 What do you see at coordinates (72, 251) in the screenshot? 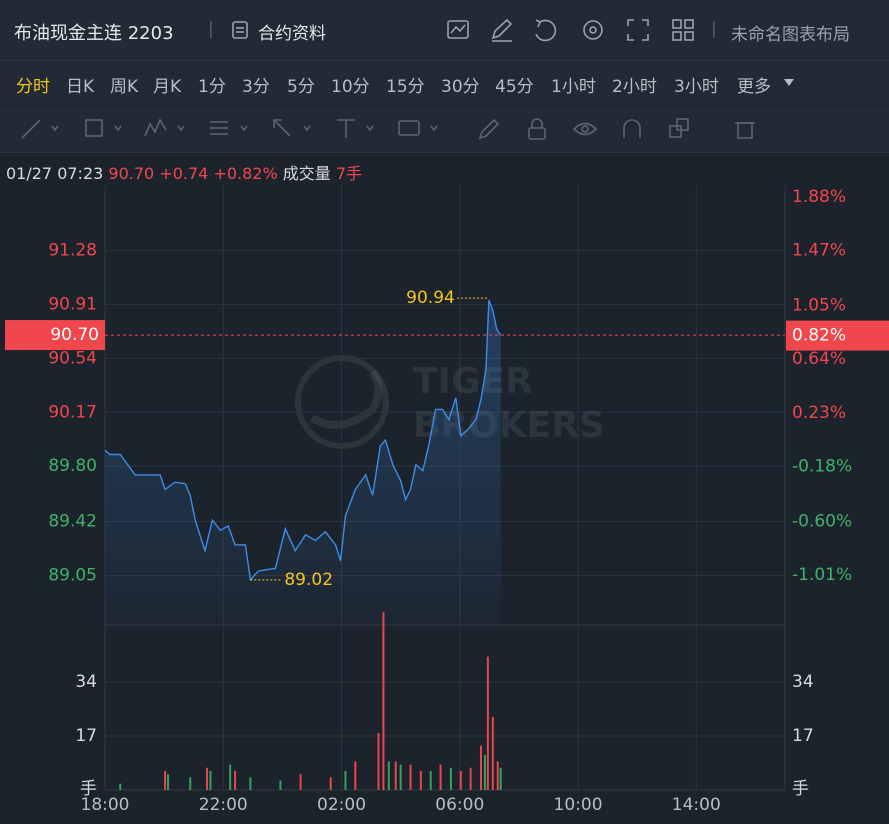
I see `y-tick-label: 91.28` at bounding box center [72, 251].